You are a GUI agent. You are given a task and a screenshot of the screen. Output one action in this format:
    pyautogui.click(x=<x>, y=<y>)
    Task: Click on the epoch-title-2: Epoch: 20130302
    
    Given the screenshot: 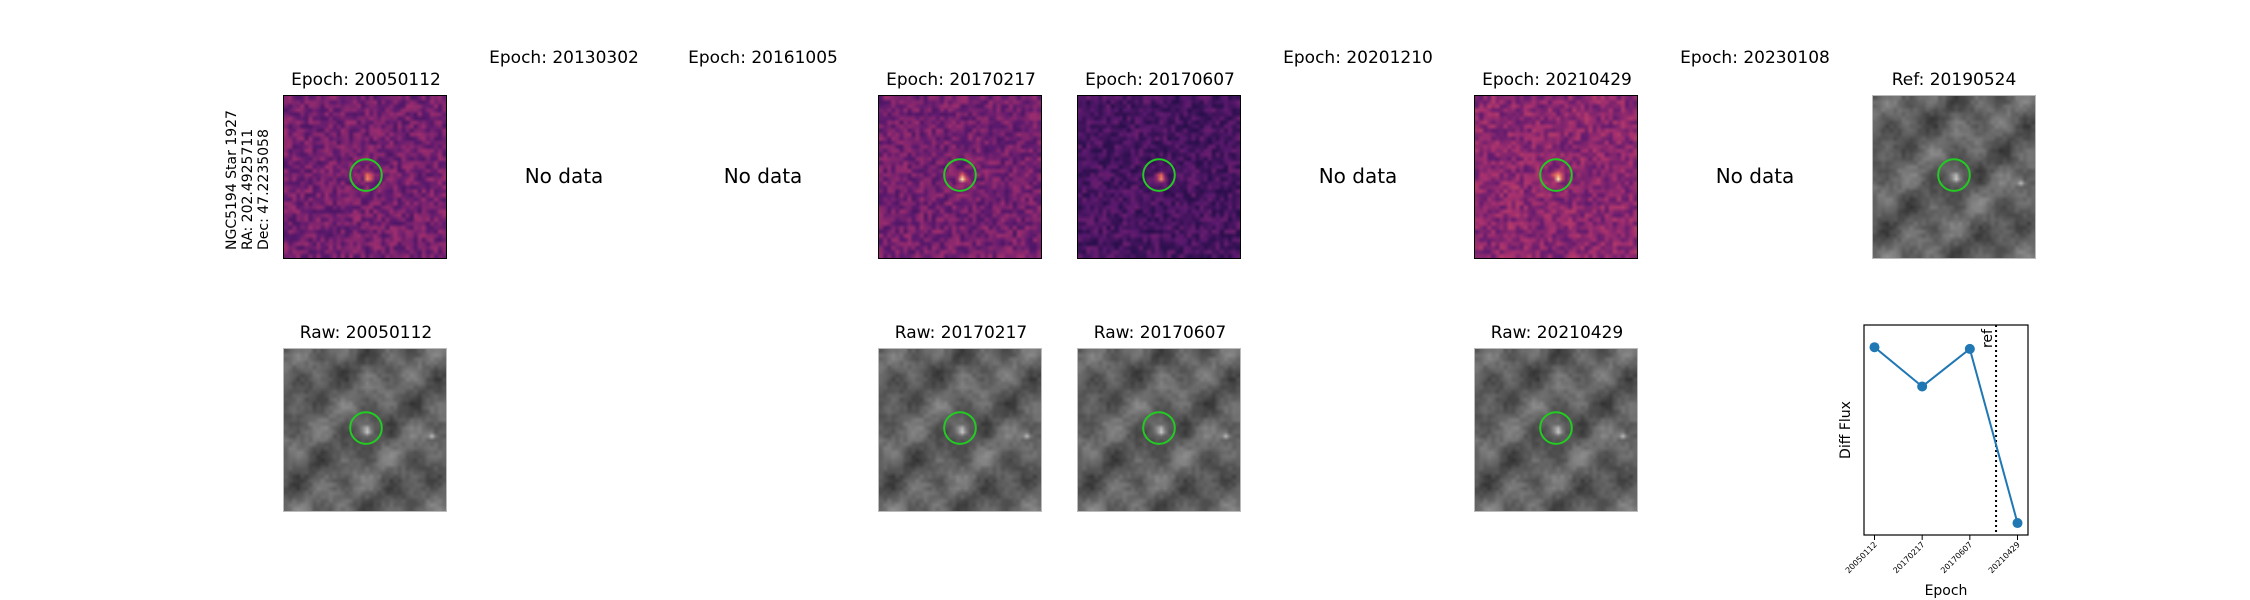 What is the action you would take?
    pyautogui.click(x=564, y=58)
    